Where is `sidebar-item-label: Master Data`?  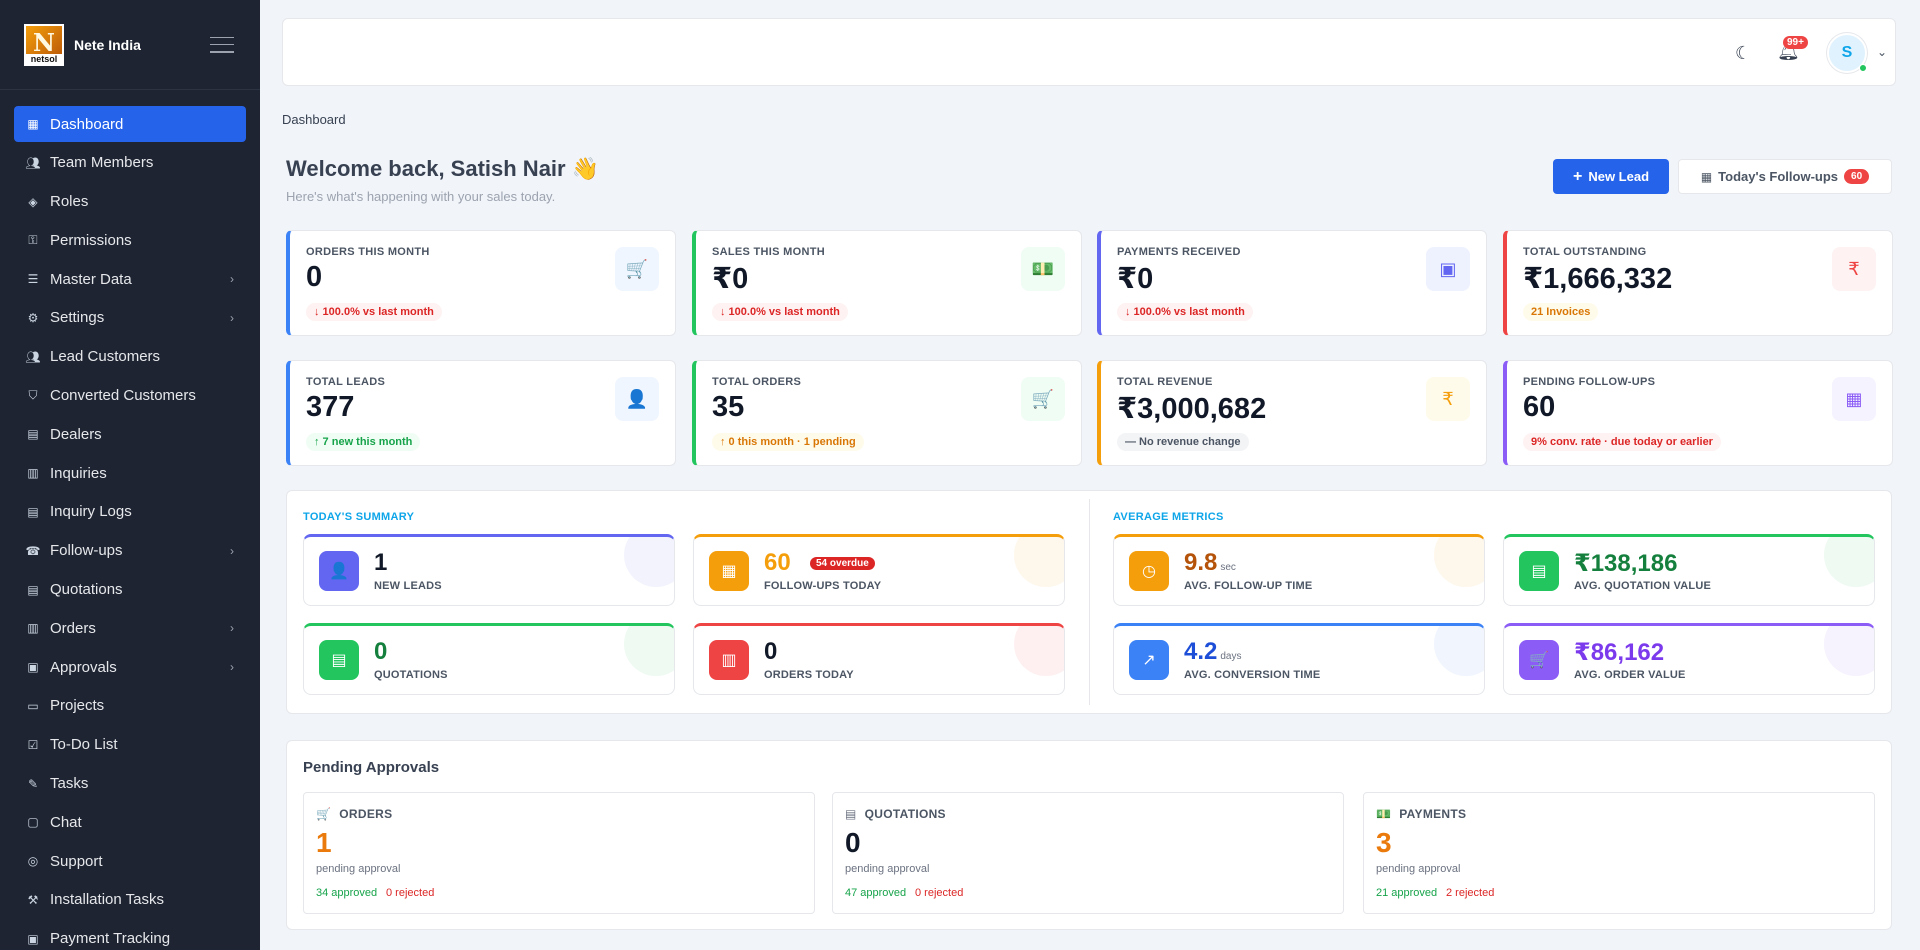 sidebar-item-label: Master Data is located at coordinates (91, 279).